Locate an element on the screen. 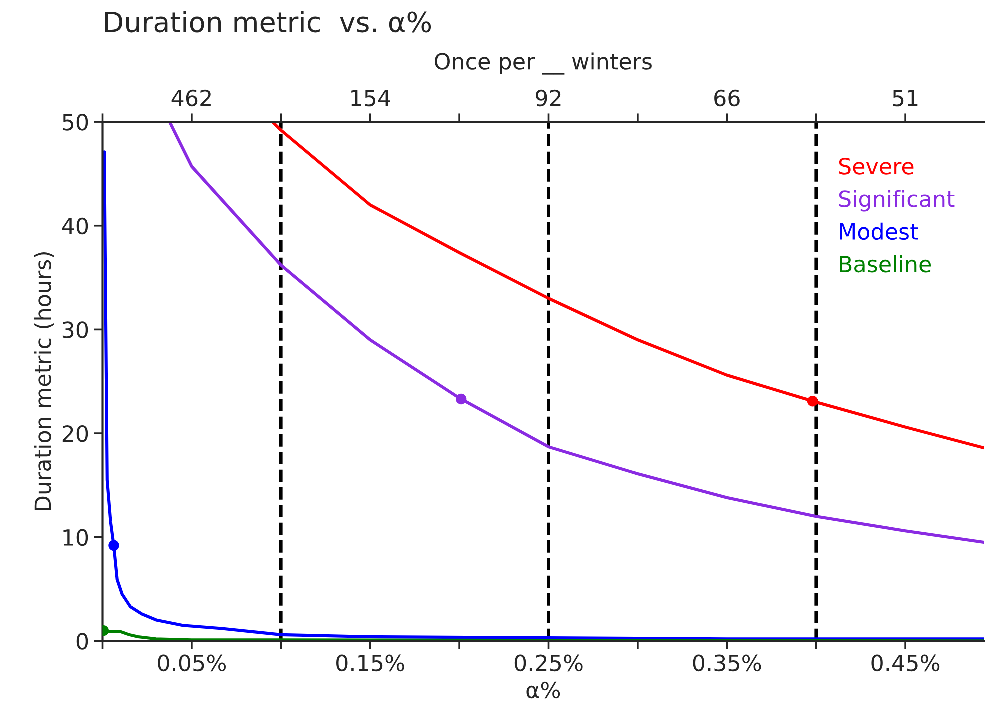 The image size is (988, 718). y-tick-label: 30 is located at coordinates (75, 330).